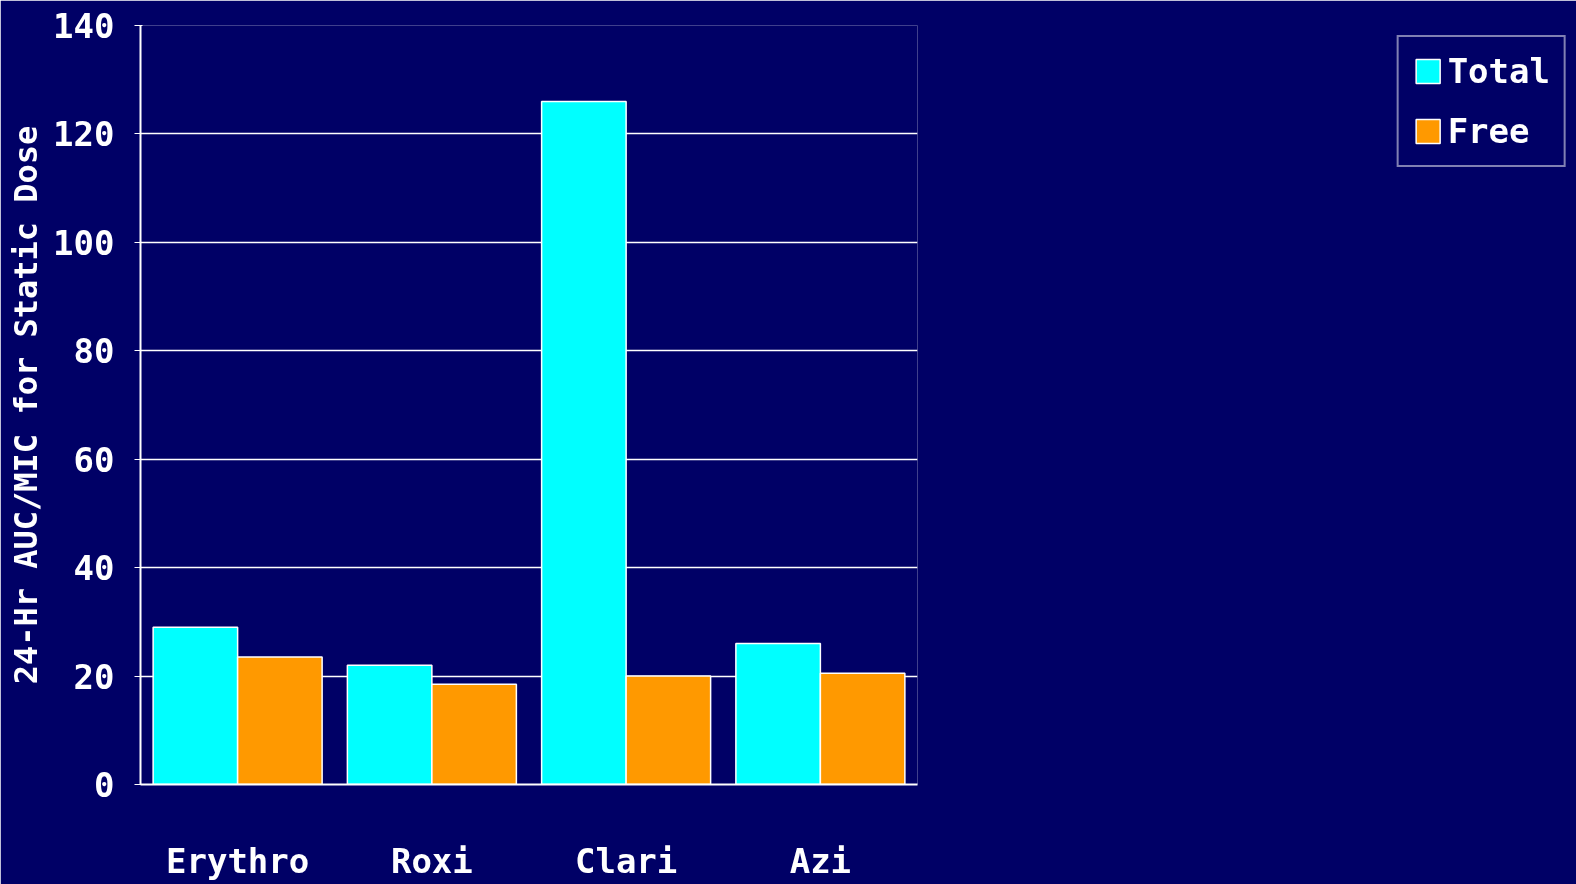 The image size is (1576, 884). I want to click on legend-label: Total, so click(1498, 71).